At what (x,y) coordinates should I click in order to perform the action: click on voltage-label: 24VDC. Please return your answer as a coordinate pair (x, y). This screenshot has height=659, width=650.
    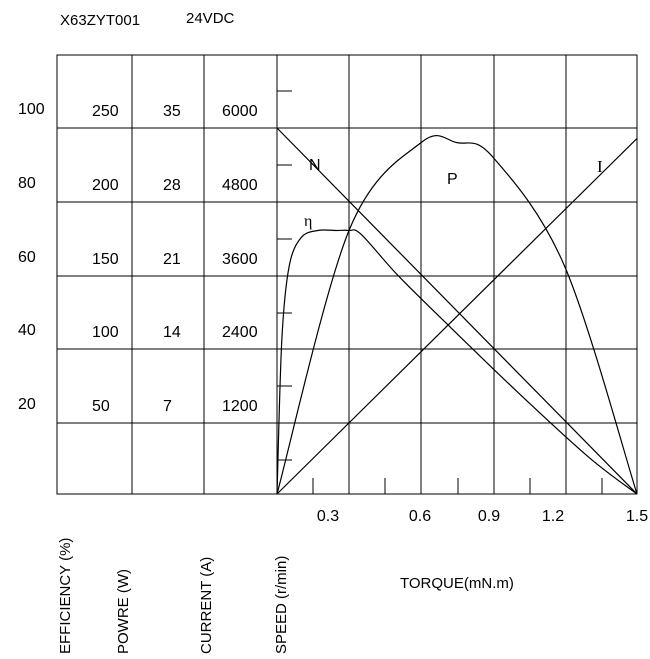
    Looking at the image, I should click on (210, 18).